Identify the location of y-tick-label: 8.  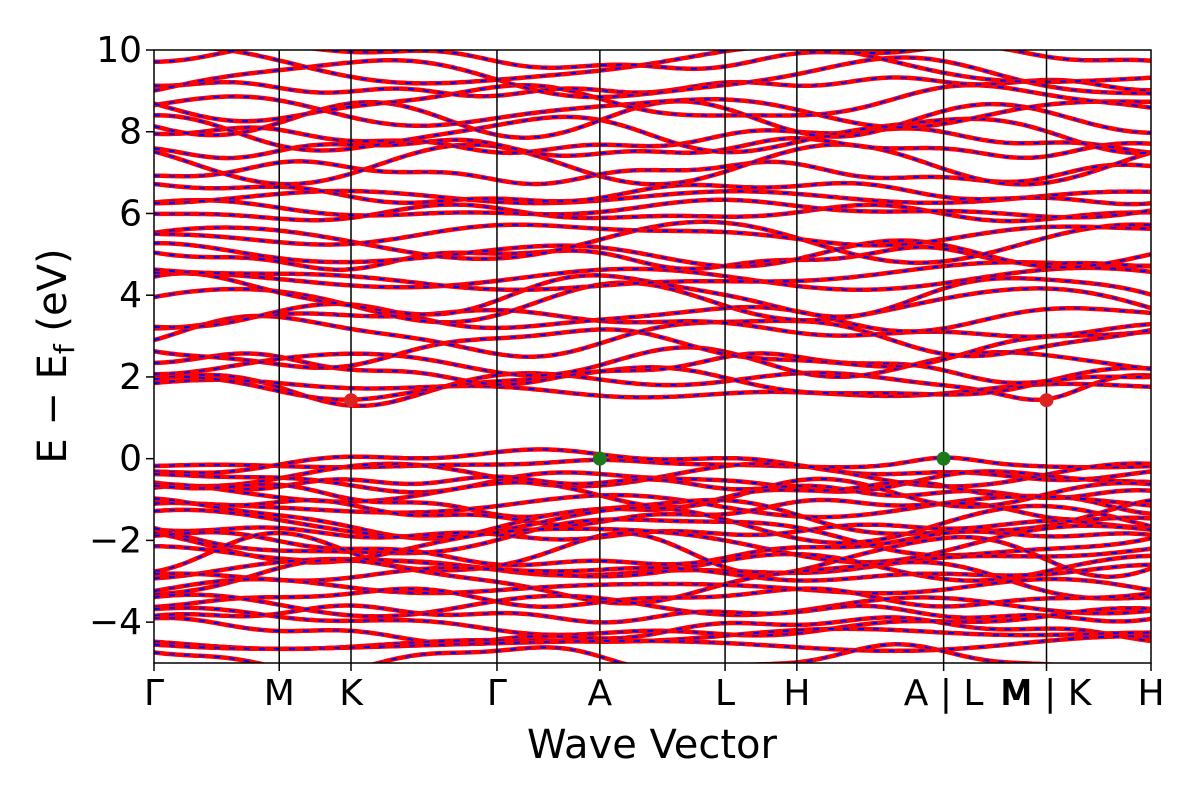
(130, 132).